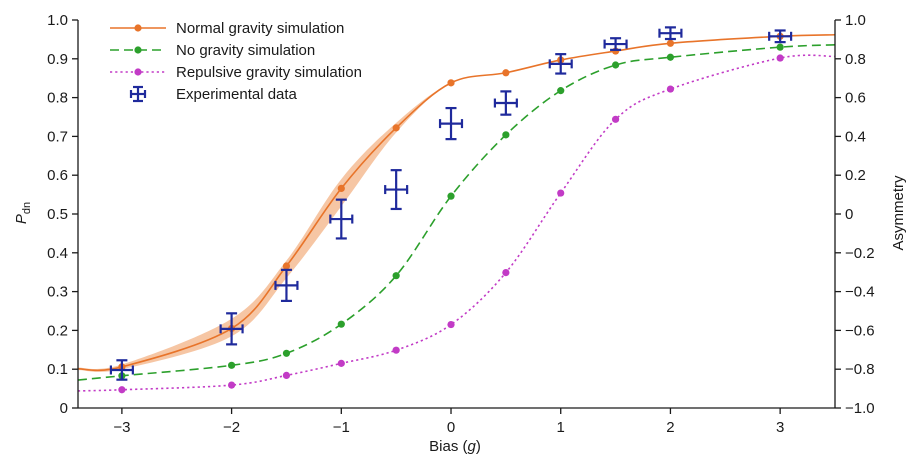 Image resolution: width=912 pixels, height=458 pixels. I want to click on y2-tick-label: 0.4, so click(855, 136).